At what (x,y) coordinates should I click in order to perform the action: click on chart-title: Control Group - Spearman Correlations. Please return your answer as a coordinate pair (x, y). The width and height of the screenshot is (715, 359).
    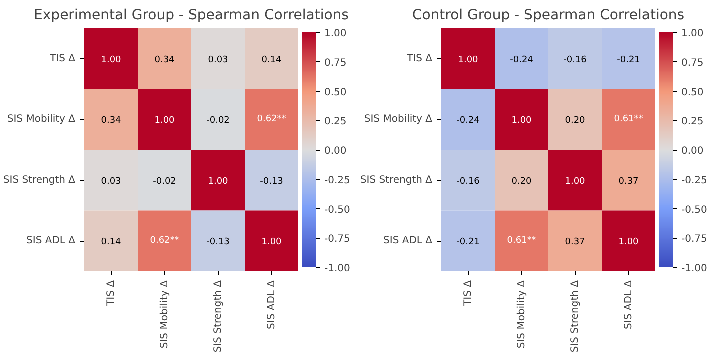
    Looking at the image, I should click on (548, 16).